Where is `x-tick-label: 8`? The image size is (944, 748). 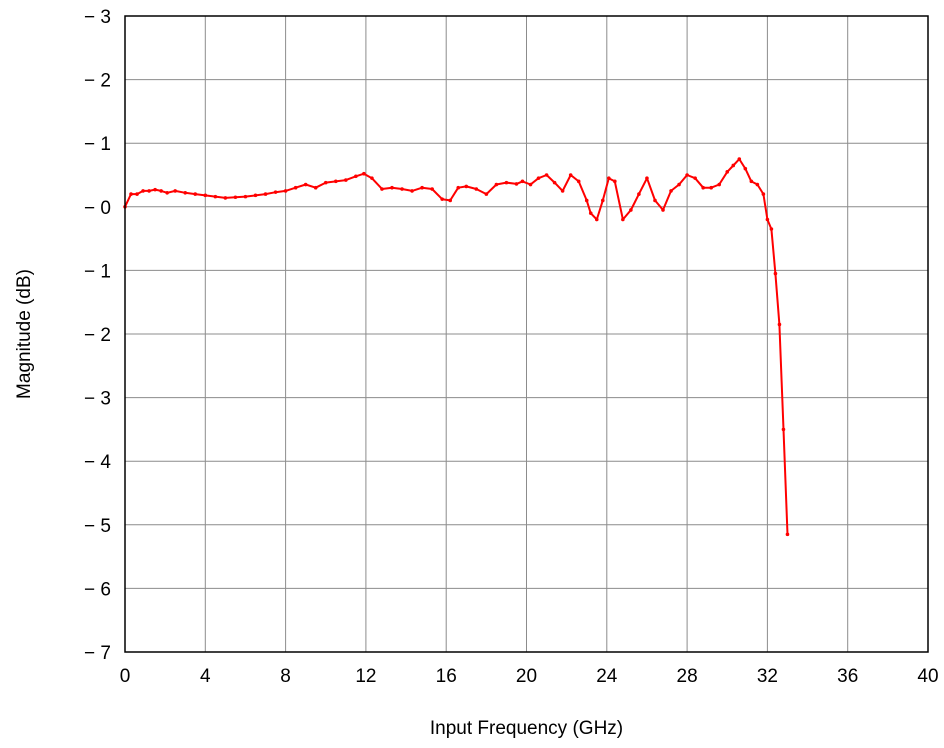 x-tick-label: 8 is located at coordinates (285, 676).